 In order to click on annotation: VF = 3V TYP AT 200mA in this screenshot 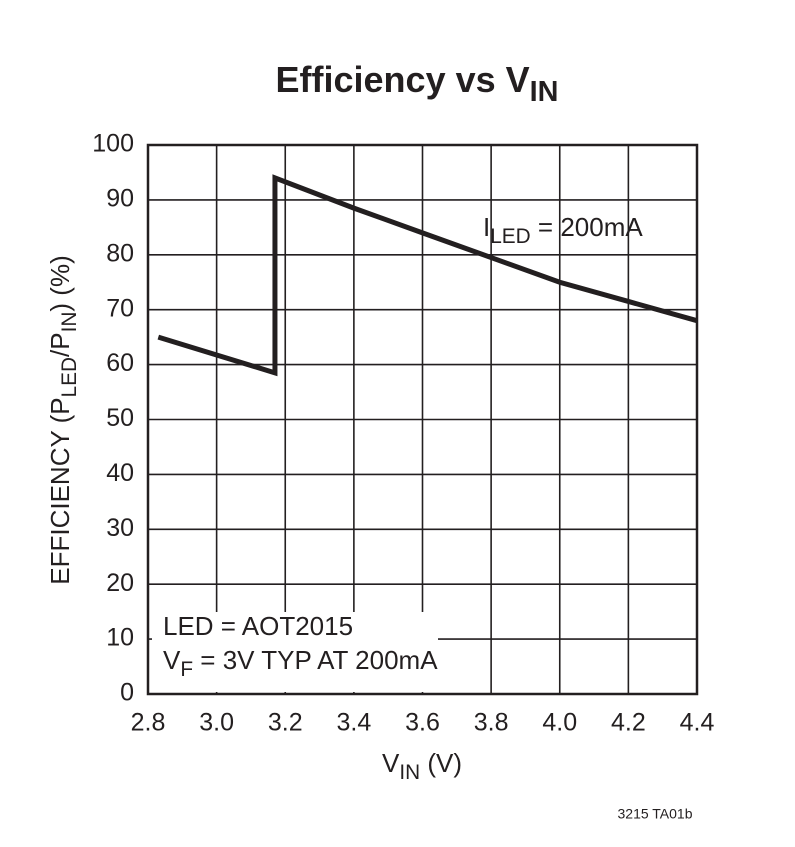, I will do `click(300, 662)`.